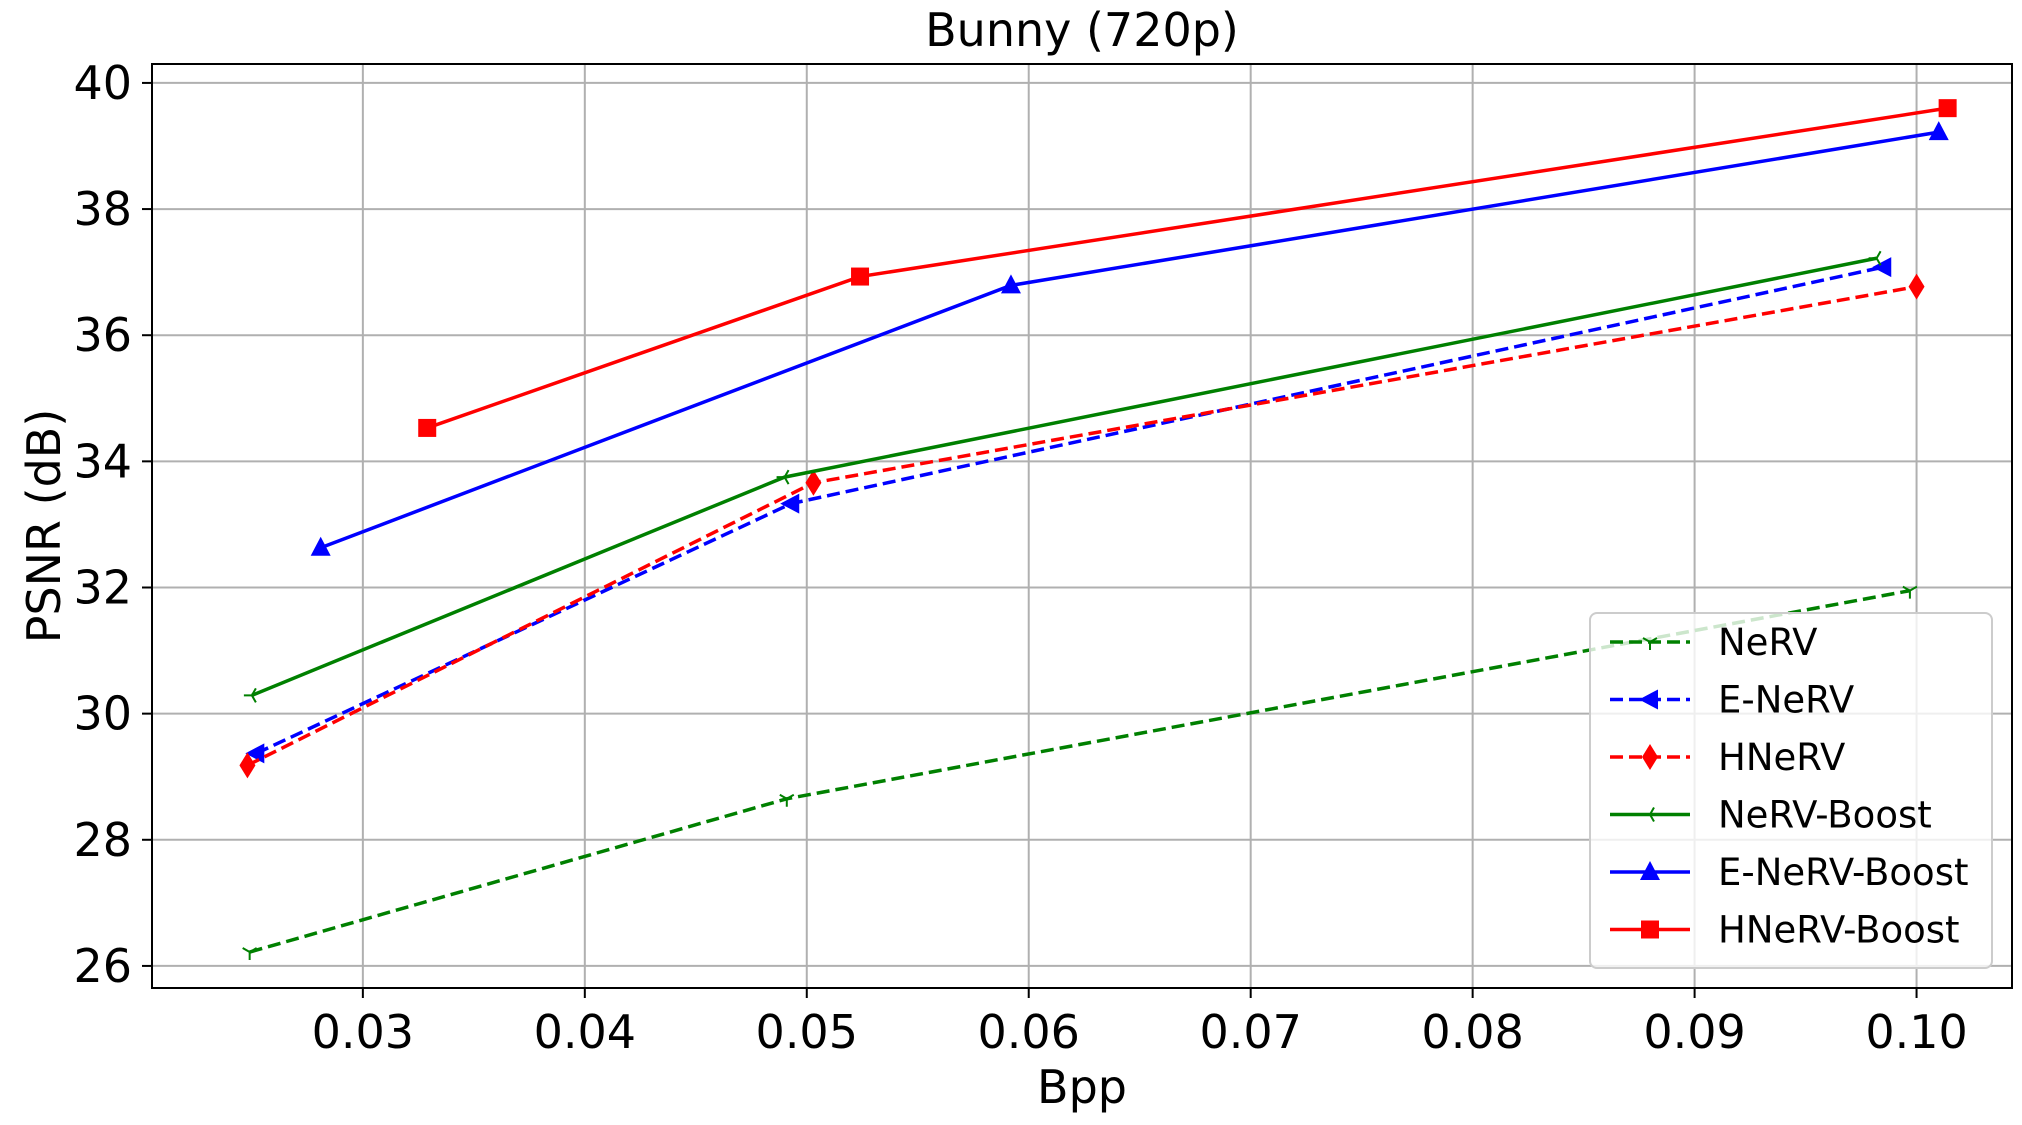 The image size is (2022, 1125). I want to click on x-axis-ticks: 0.03 0.04 0.05 0.06 0.07 0.08 0.09 0.10, so click(1140, 1023).